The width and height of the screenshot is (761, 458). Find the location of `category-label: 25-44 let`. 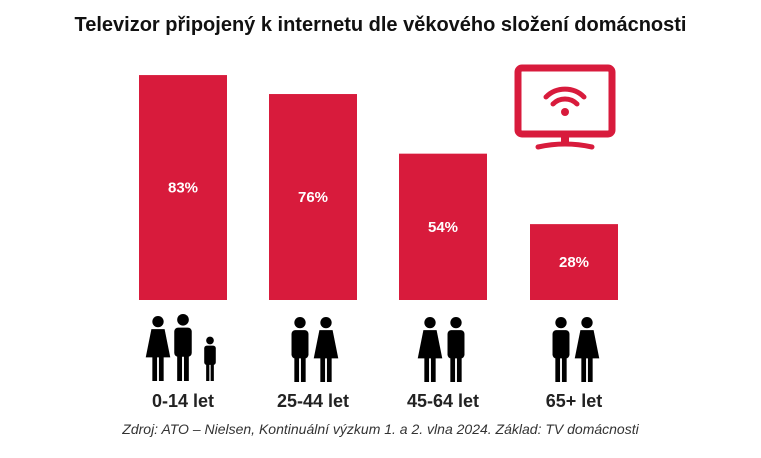

category-label: 25-44 let is located at coordinates (313, 401).